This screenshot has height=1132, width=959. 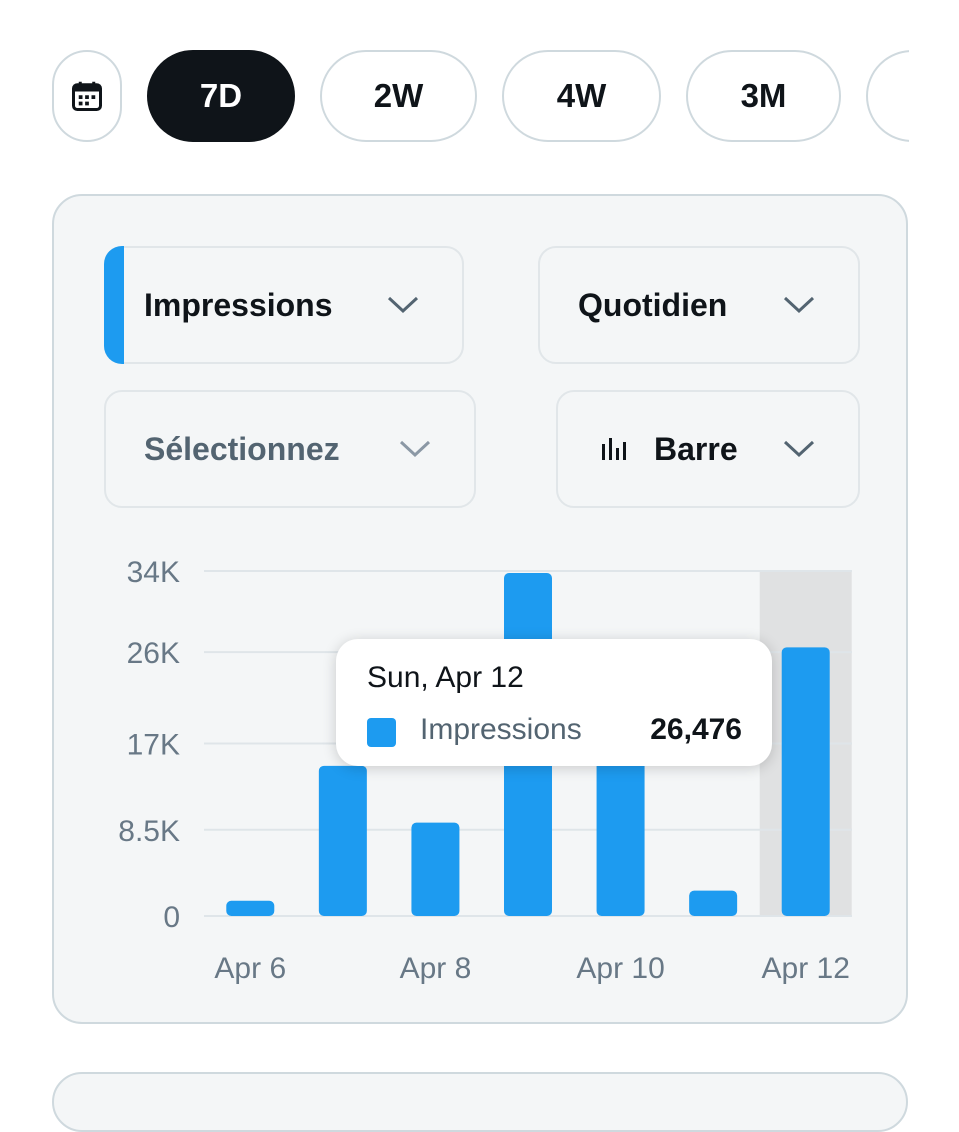 I want to click on chart-type-label: Barre, so click(x=696, y=448).